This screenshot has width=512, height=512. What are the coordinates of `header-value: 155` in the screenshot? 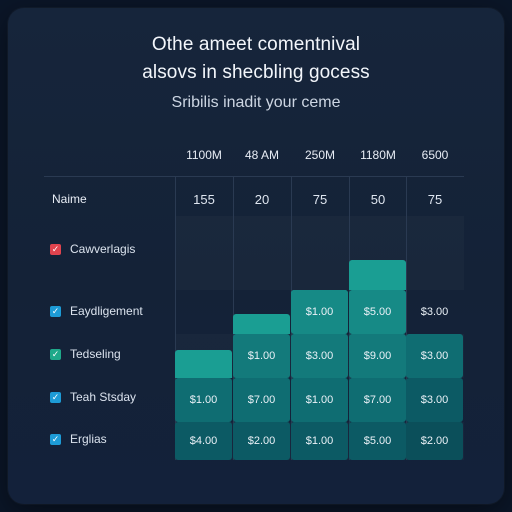 It's located at (204, 199).